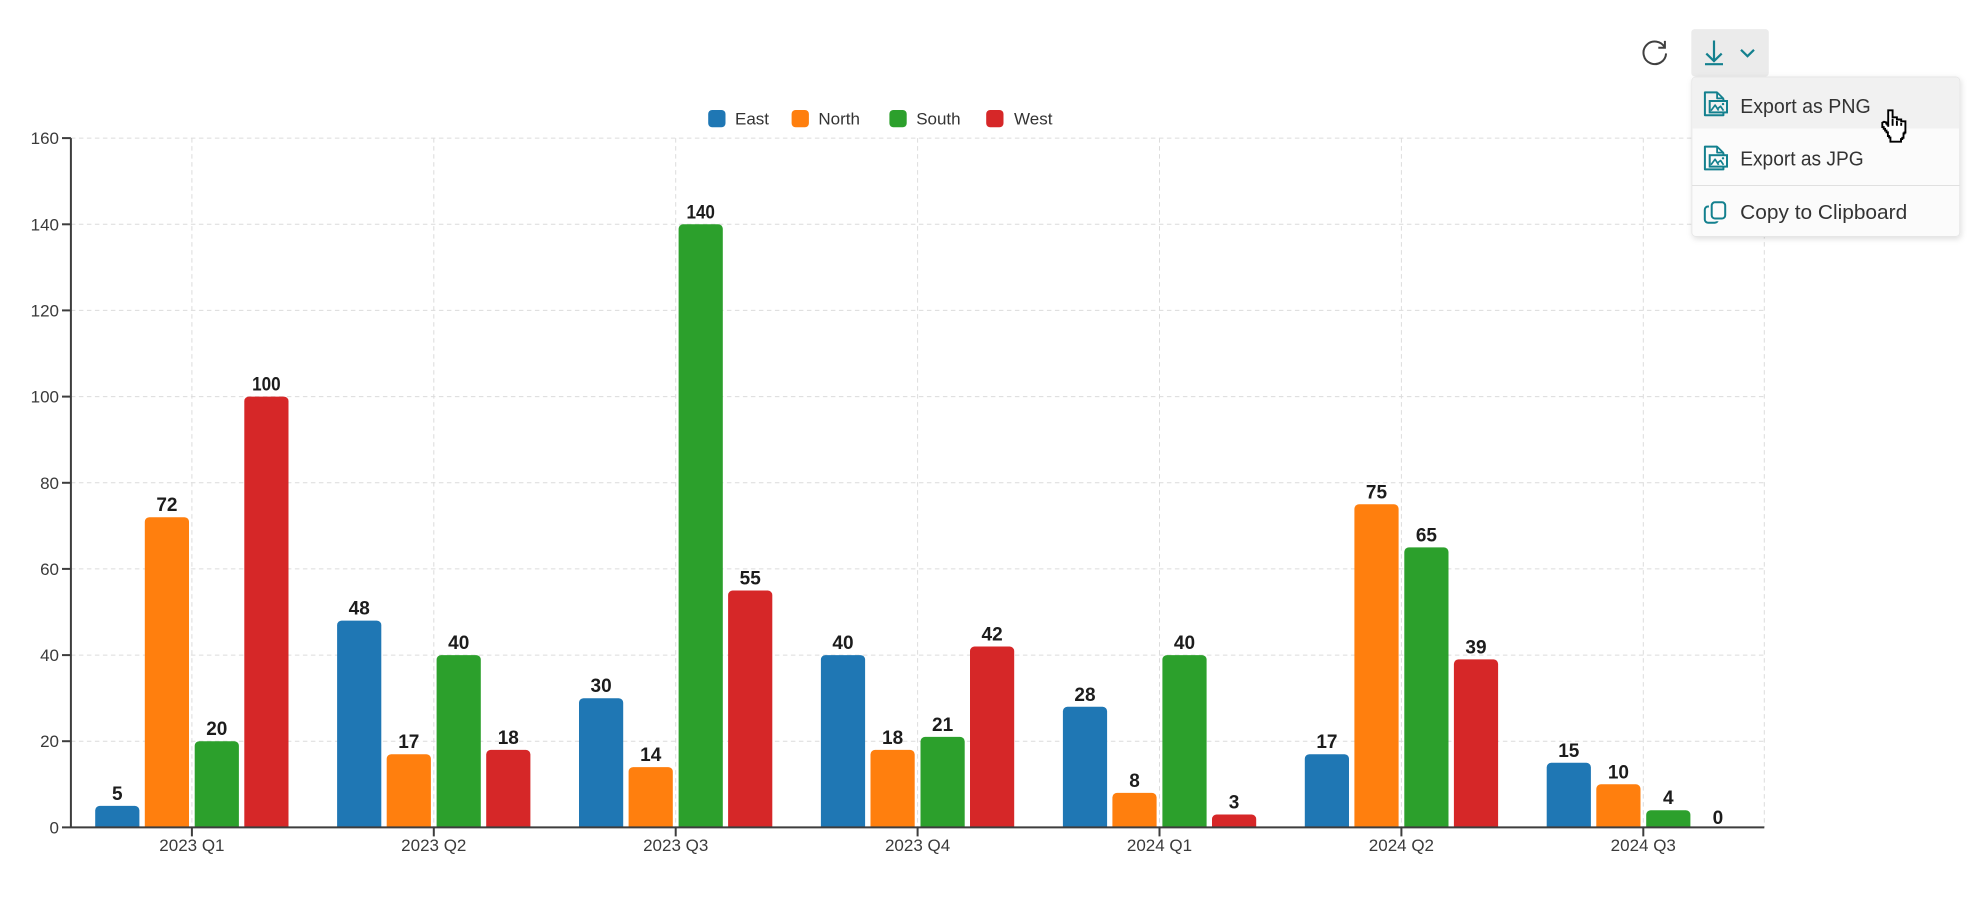  What do you see at coordinates (1084, 695) in the screenshot?
I see `svg-text: 28` at bounding box center [1084, 695].